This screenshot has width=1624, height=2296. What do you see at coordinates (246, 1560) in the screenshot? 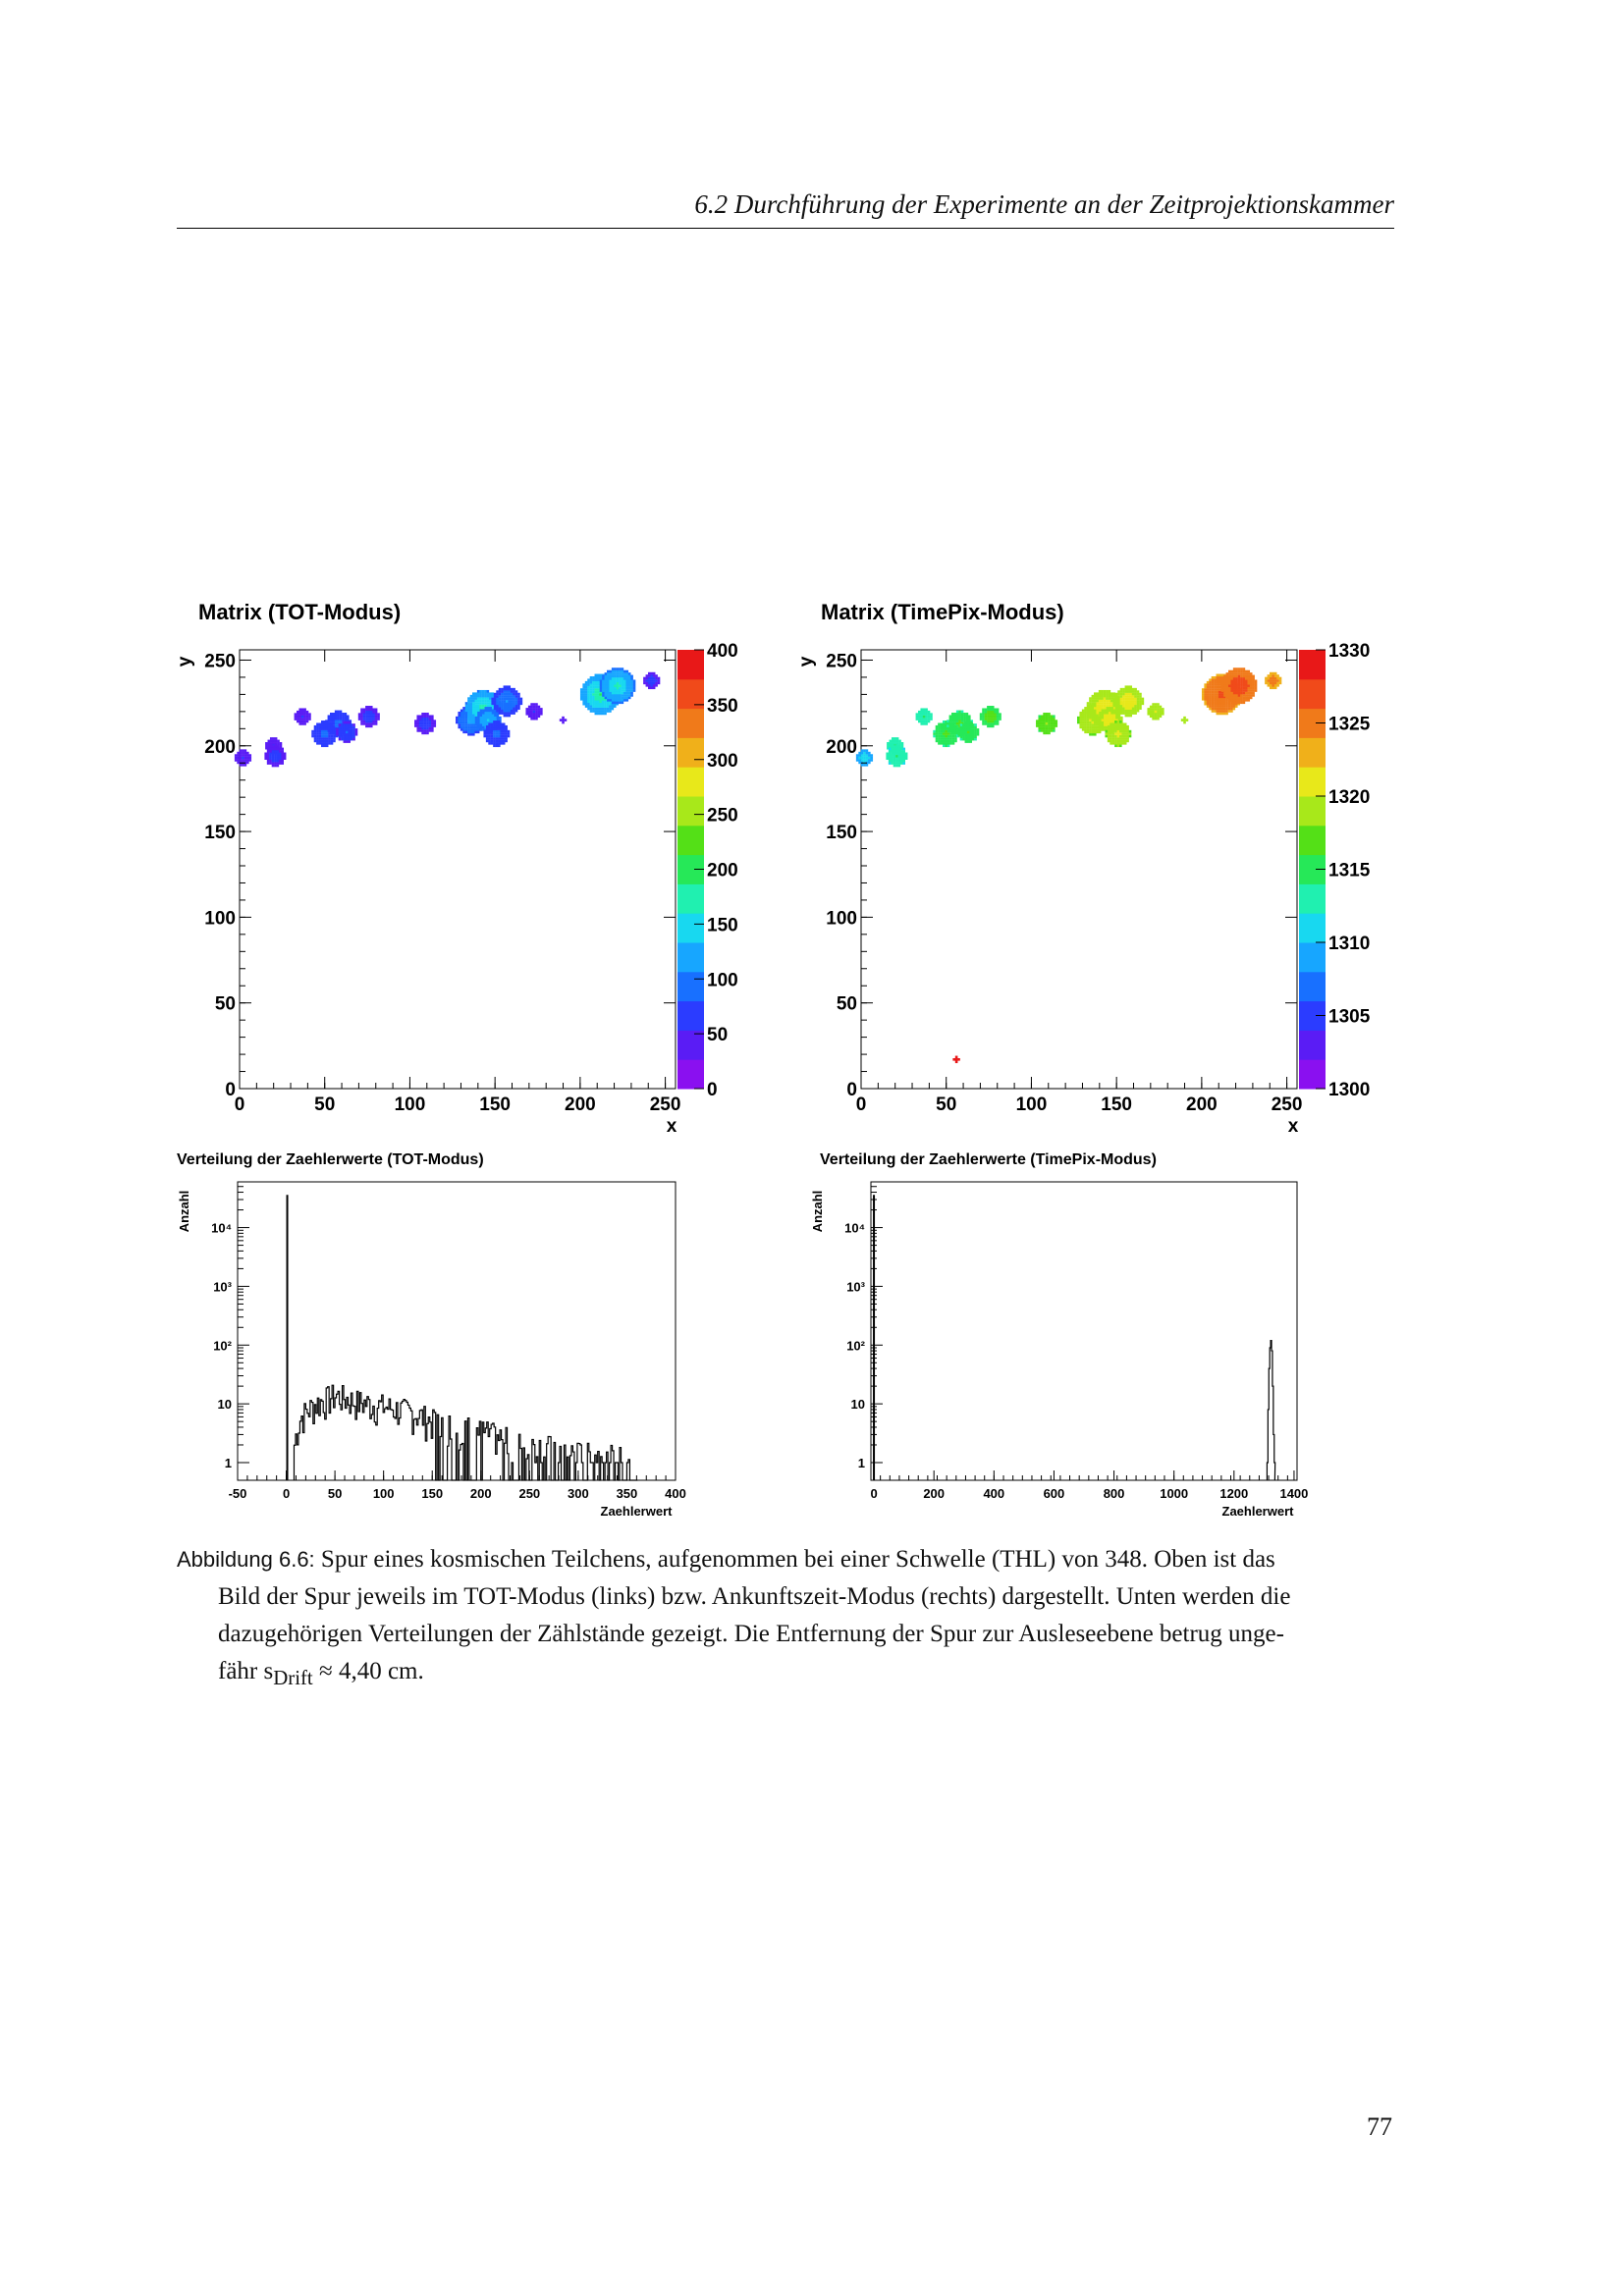
I see `caption-label: Abbildung 6.6:` at bounding box center [246, 1560].